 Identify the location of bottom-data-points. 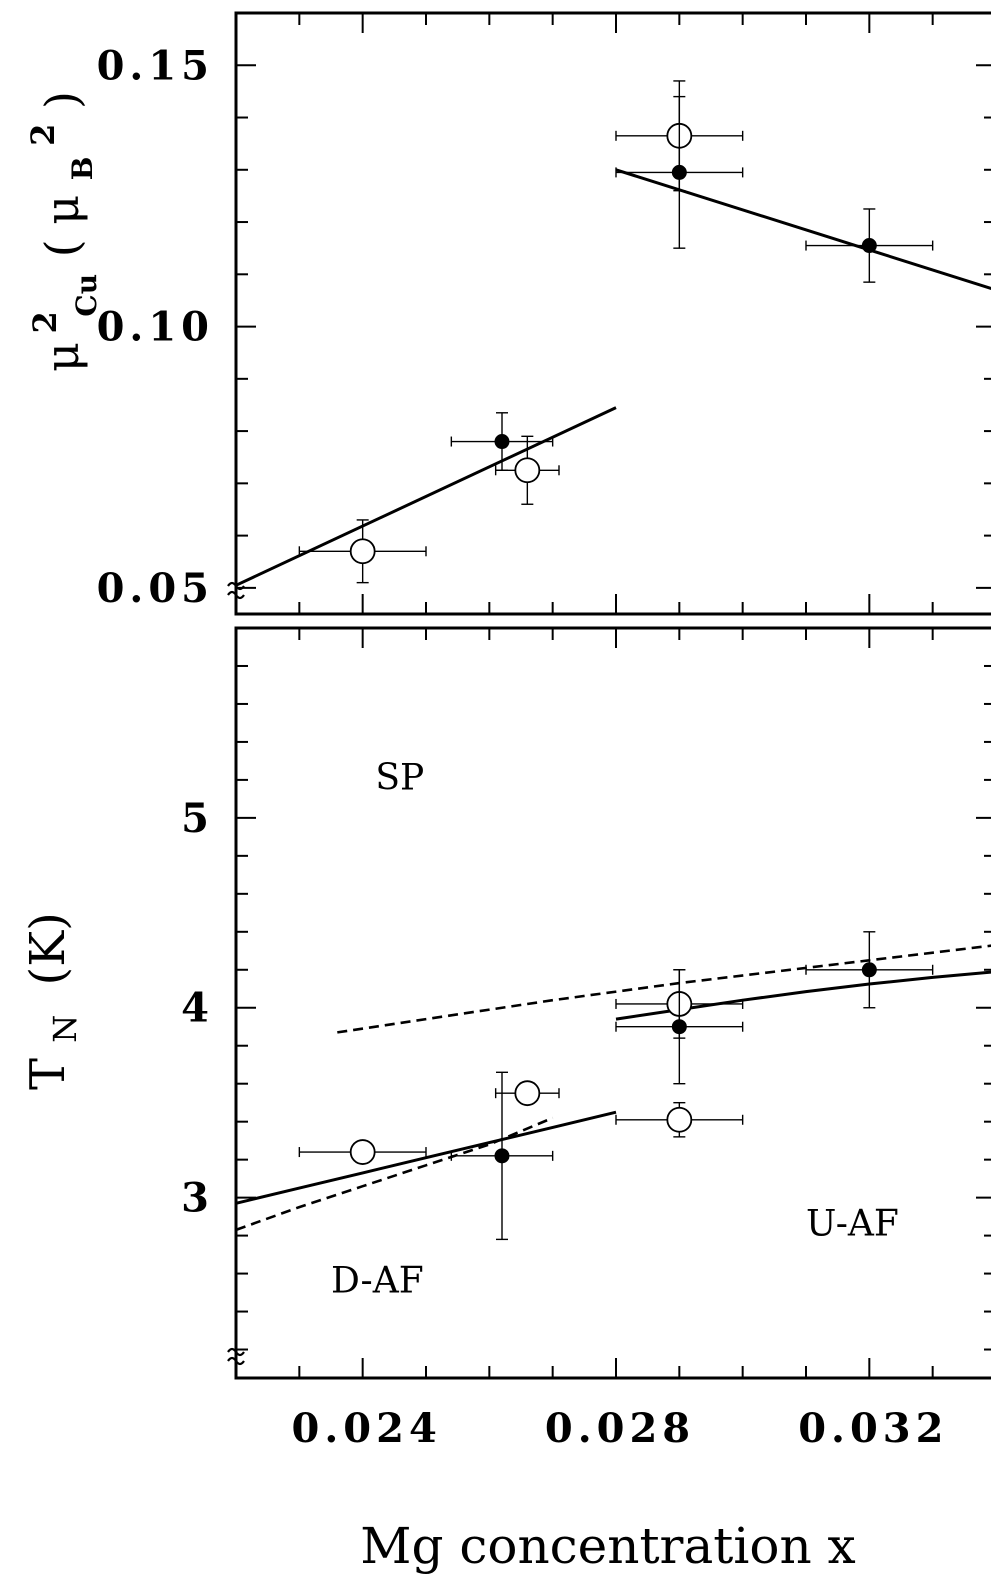
(616, 1086).